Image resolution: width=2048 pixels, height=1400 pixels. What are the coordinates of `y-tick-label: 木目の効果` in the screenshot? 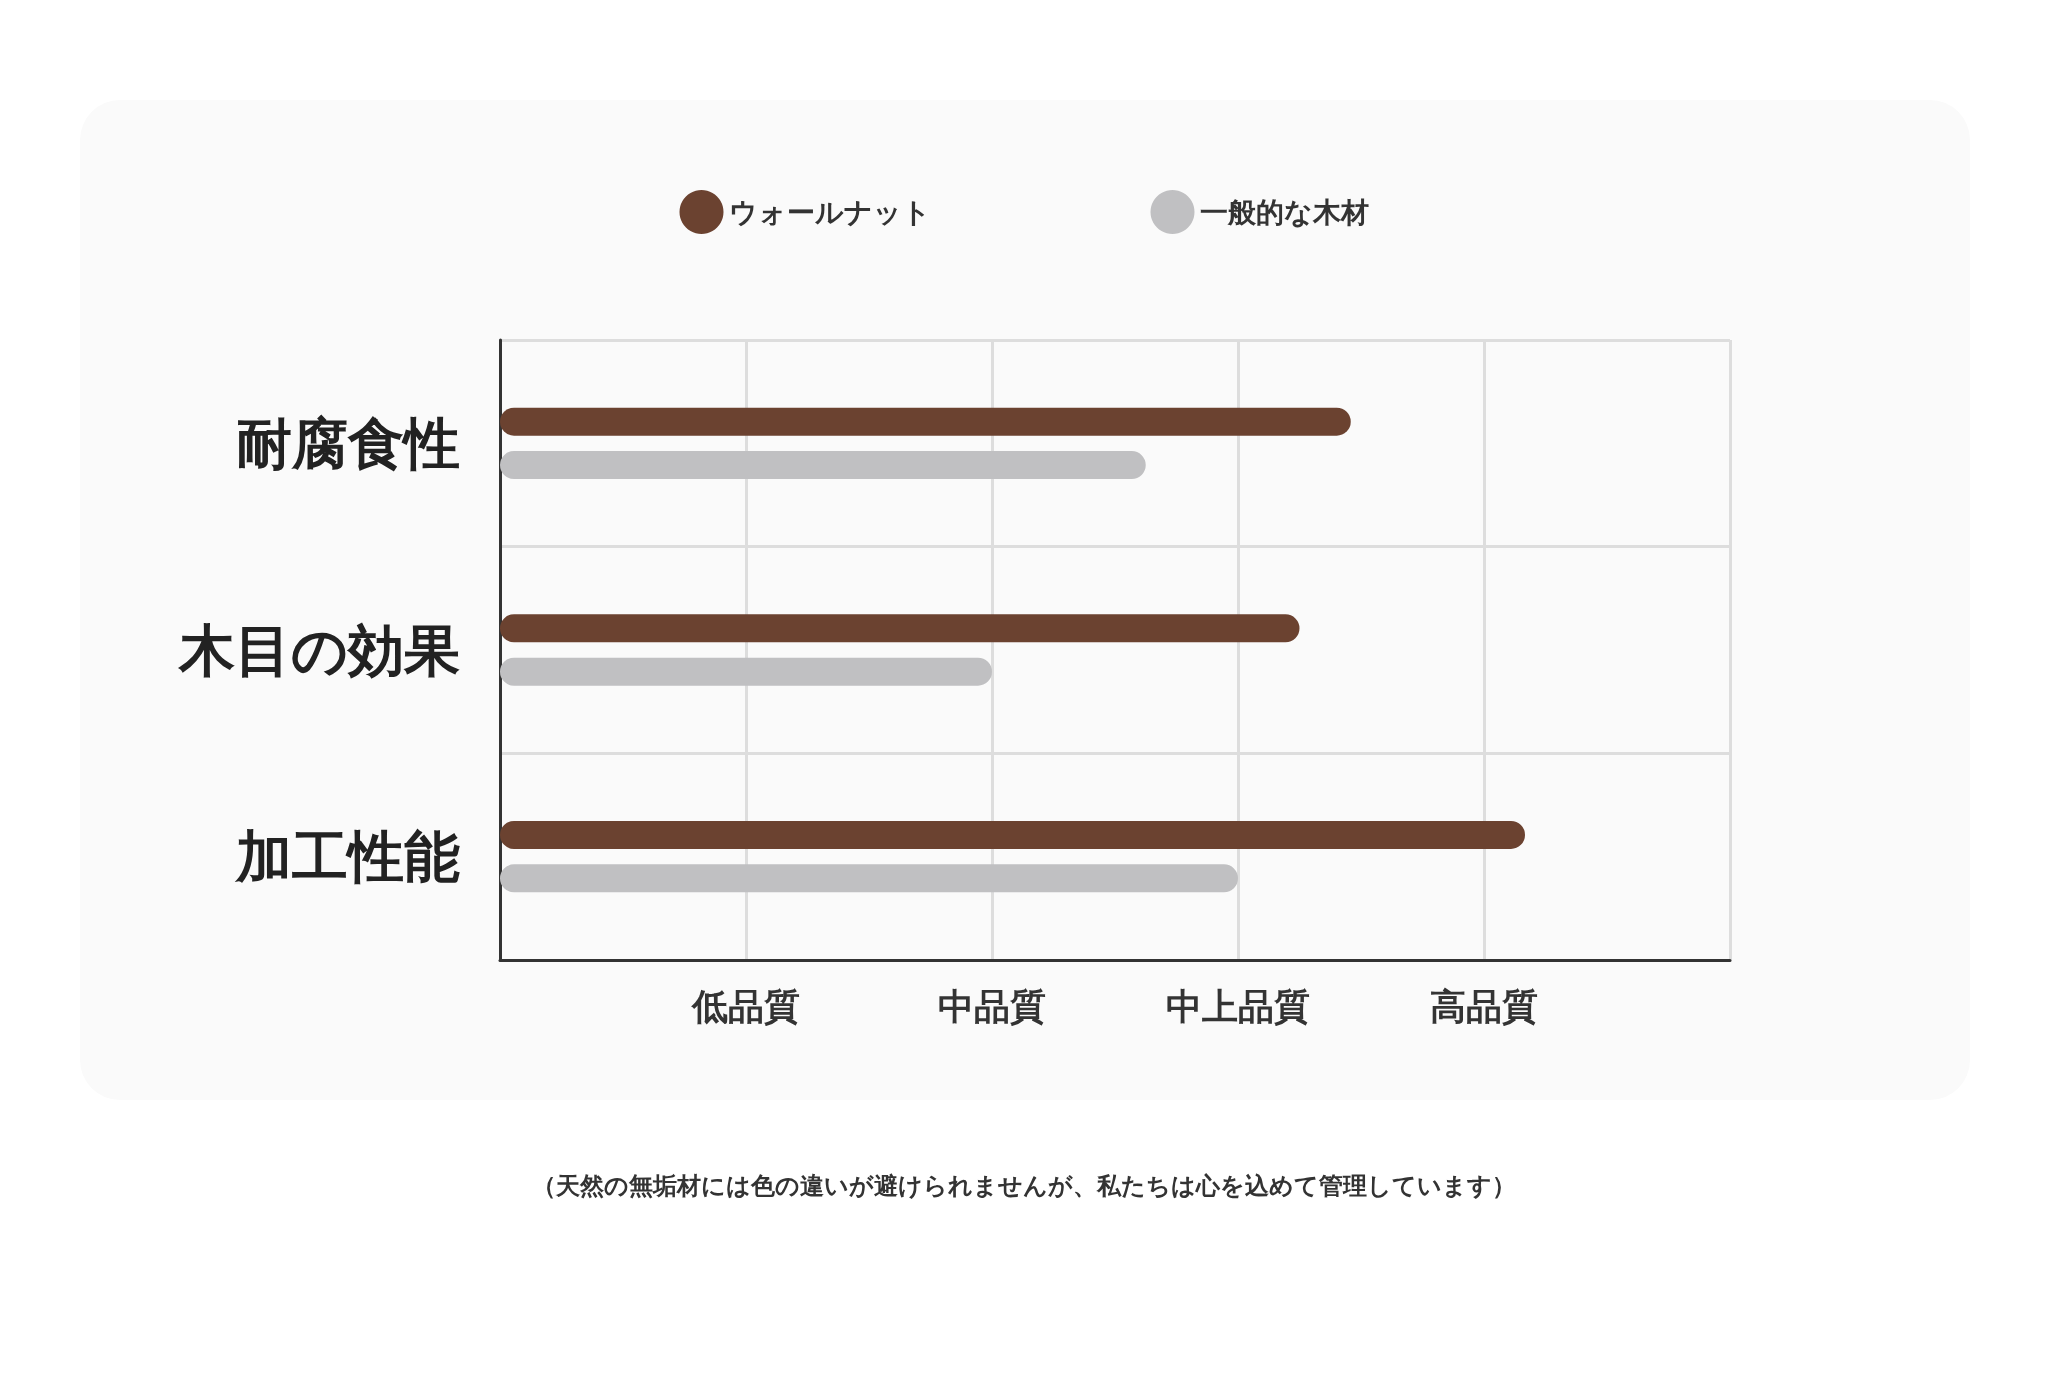 It's located at (318, 650).